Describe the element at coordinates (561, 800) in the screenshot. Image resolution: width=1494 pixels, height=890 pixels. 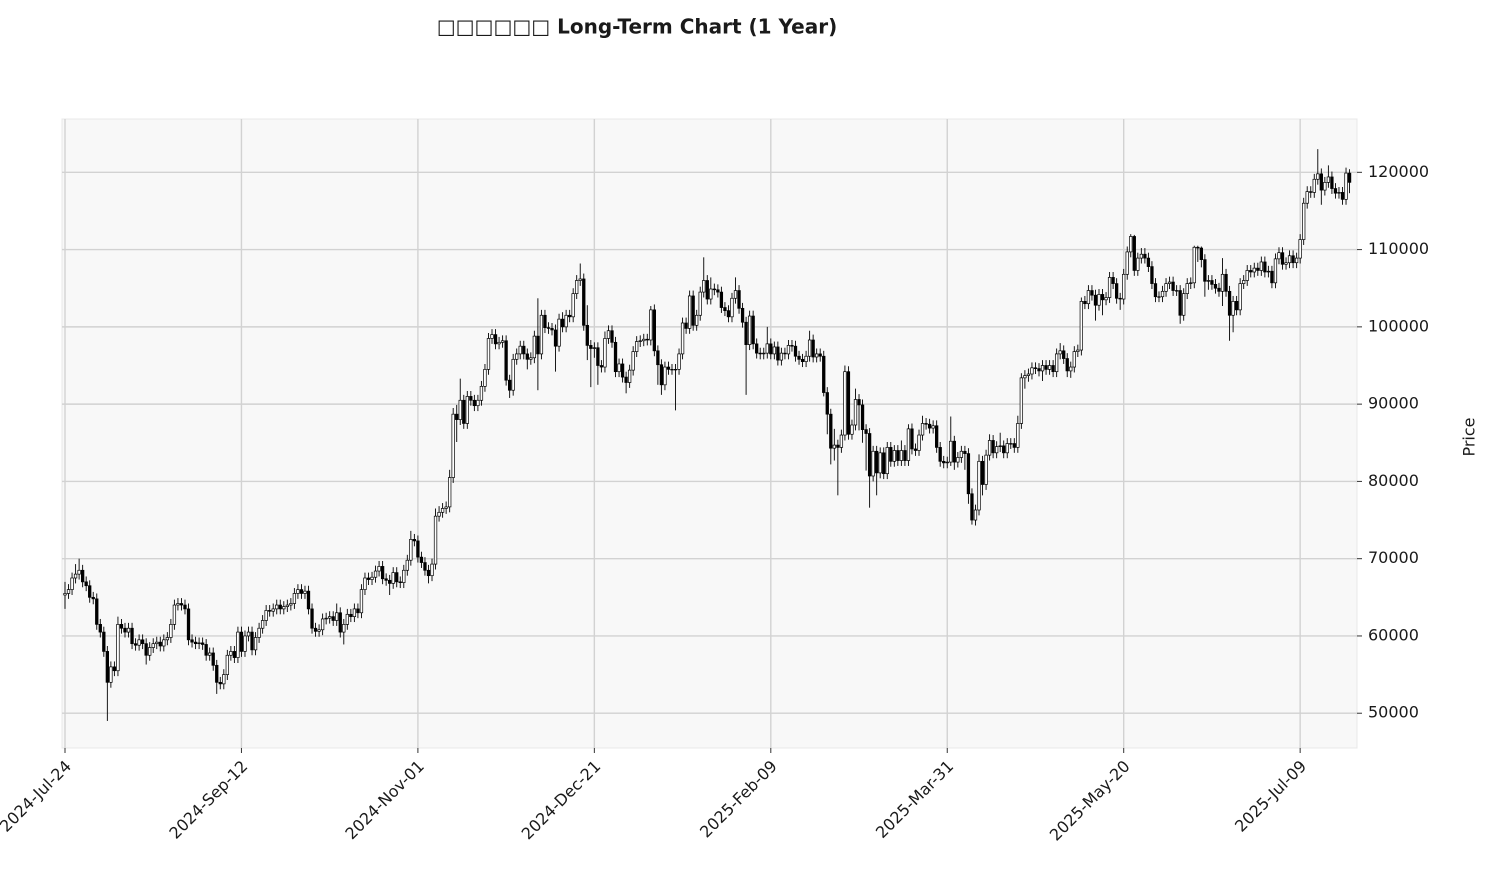
I see `x-tick-label: 2024-Dec-21` at that location.